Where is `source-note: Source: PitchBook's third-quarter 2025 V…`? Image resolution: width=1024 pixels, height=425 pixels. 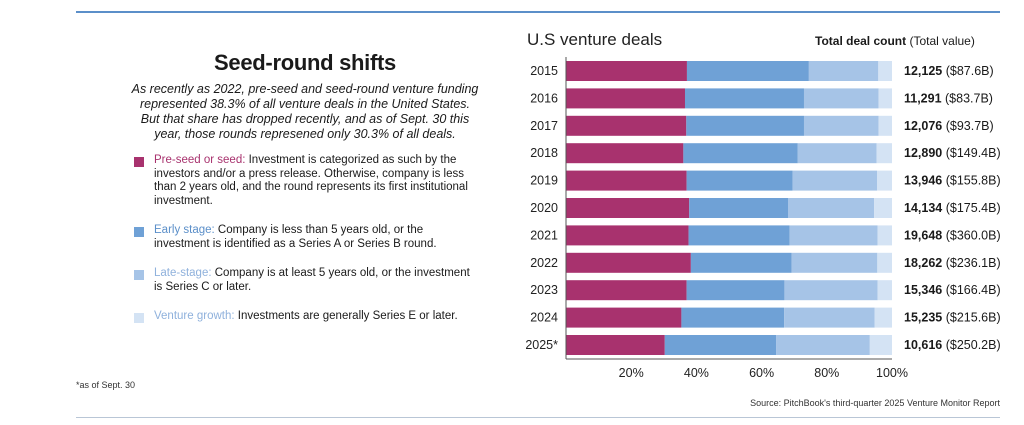 source-note: Source: PitchBook's third-quarter 2025 V… is located at coordinates (875, 403).